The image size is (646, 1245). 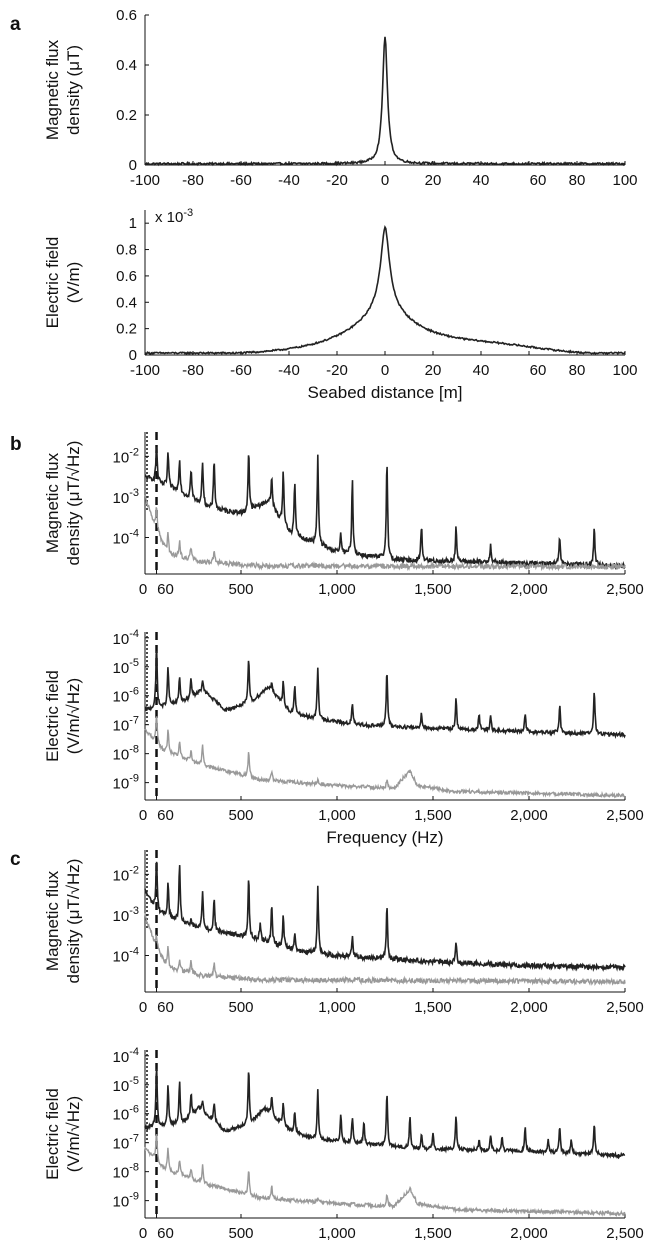 What do you see at coordinates (385, 392) in the screenshot?
I see `x-axis-label: Seabed distance [m]` at bounding box center [385, 392].